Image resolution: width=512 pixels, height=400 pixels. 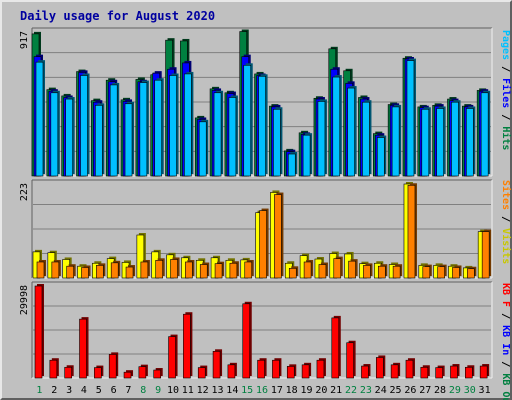 I want to click on max-label-middle: 223, so click(x=24, y=192).